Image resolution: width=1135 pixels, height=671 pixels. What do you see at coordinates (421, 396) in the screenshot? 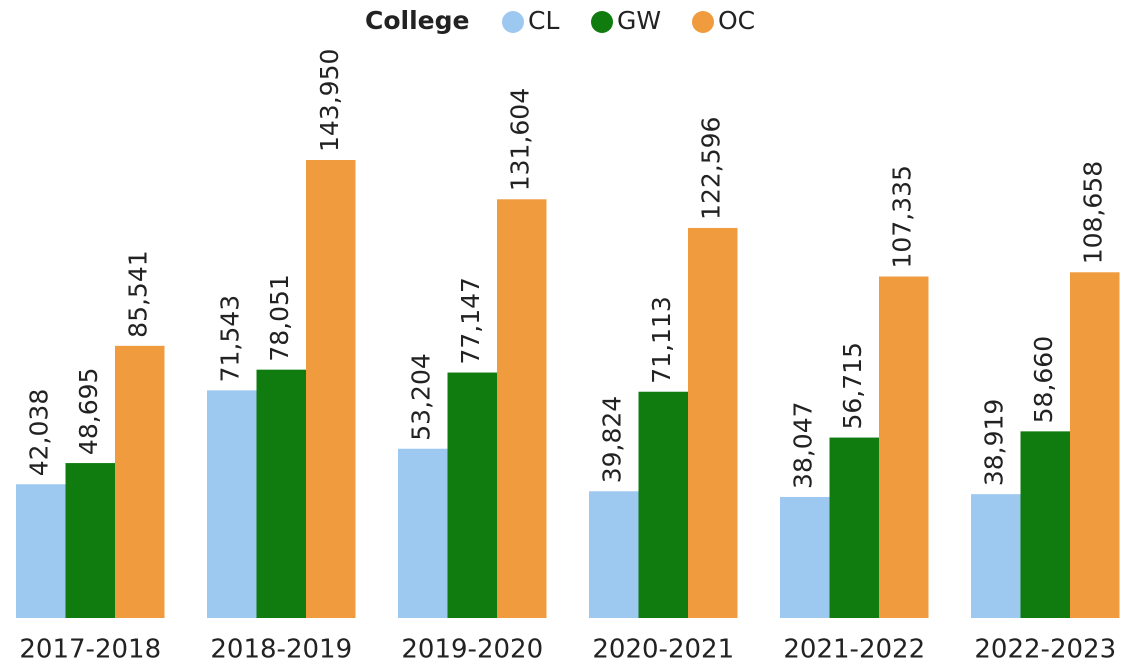
I see `data-label: 53,204` at bounding box center [421, 396].